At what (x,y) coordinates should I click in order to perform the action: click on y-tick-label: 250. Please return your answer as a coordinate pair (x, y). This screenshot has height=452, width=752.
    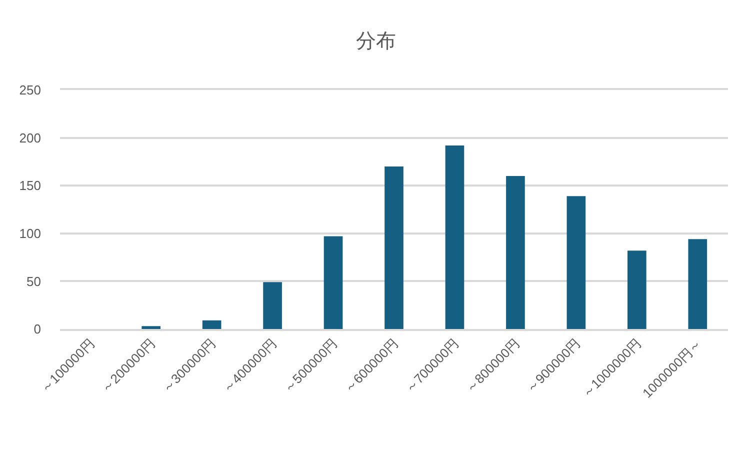
    Looking at the image, I should click on (30, 90).